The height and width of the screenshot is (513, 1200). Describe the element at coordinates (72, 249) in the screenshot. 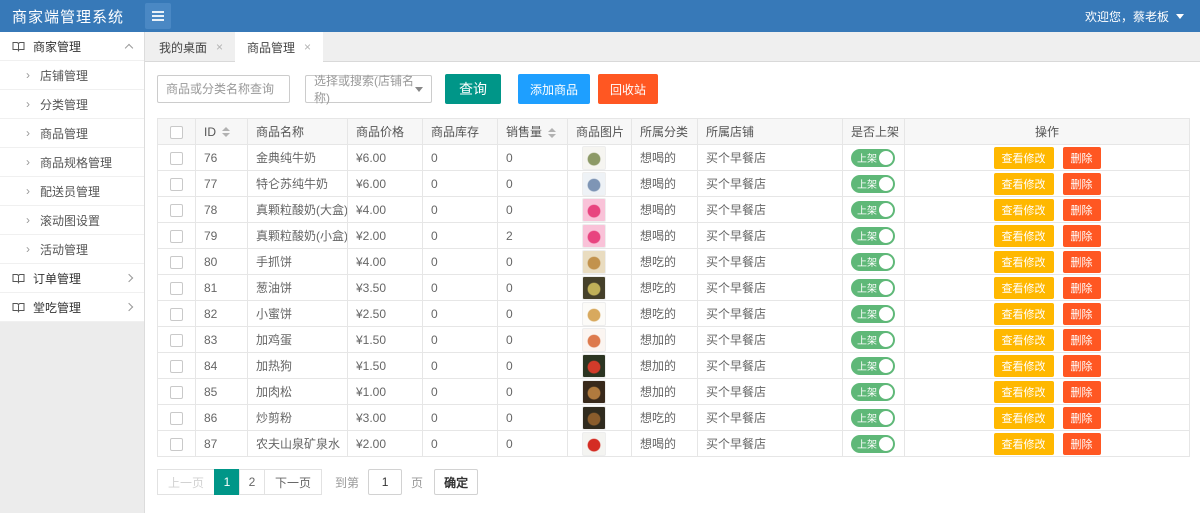

I see `sidebar-subitem: › 活动管理` at that location.